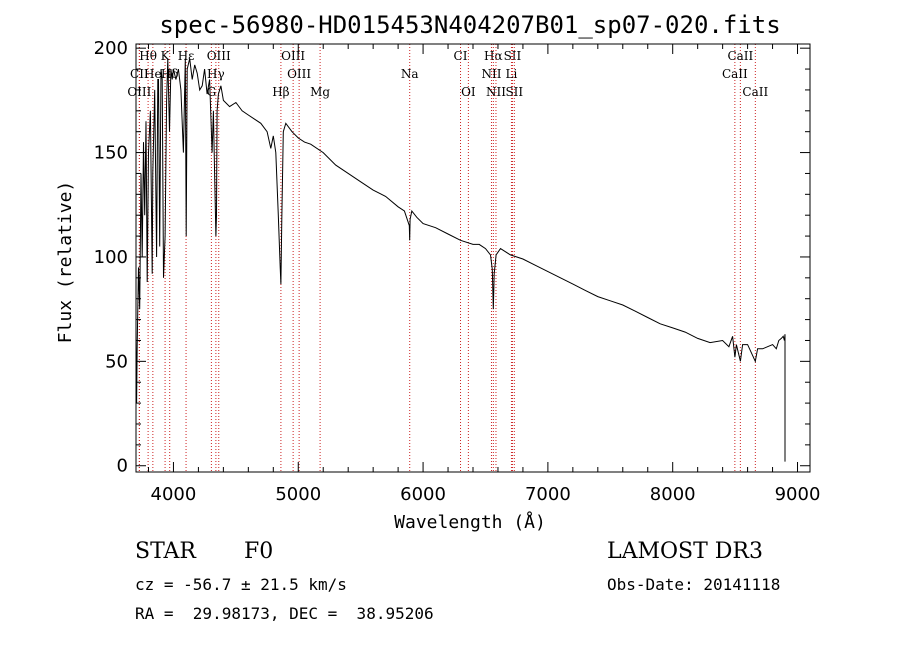 The image size is (900, 649). What do you see at coordinates (284, 613) in the screenshot?
I see `coordinates: RA = 29.98173, DEC = 38.95206` at bounding box center [284, 613].